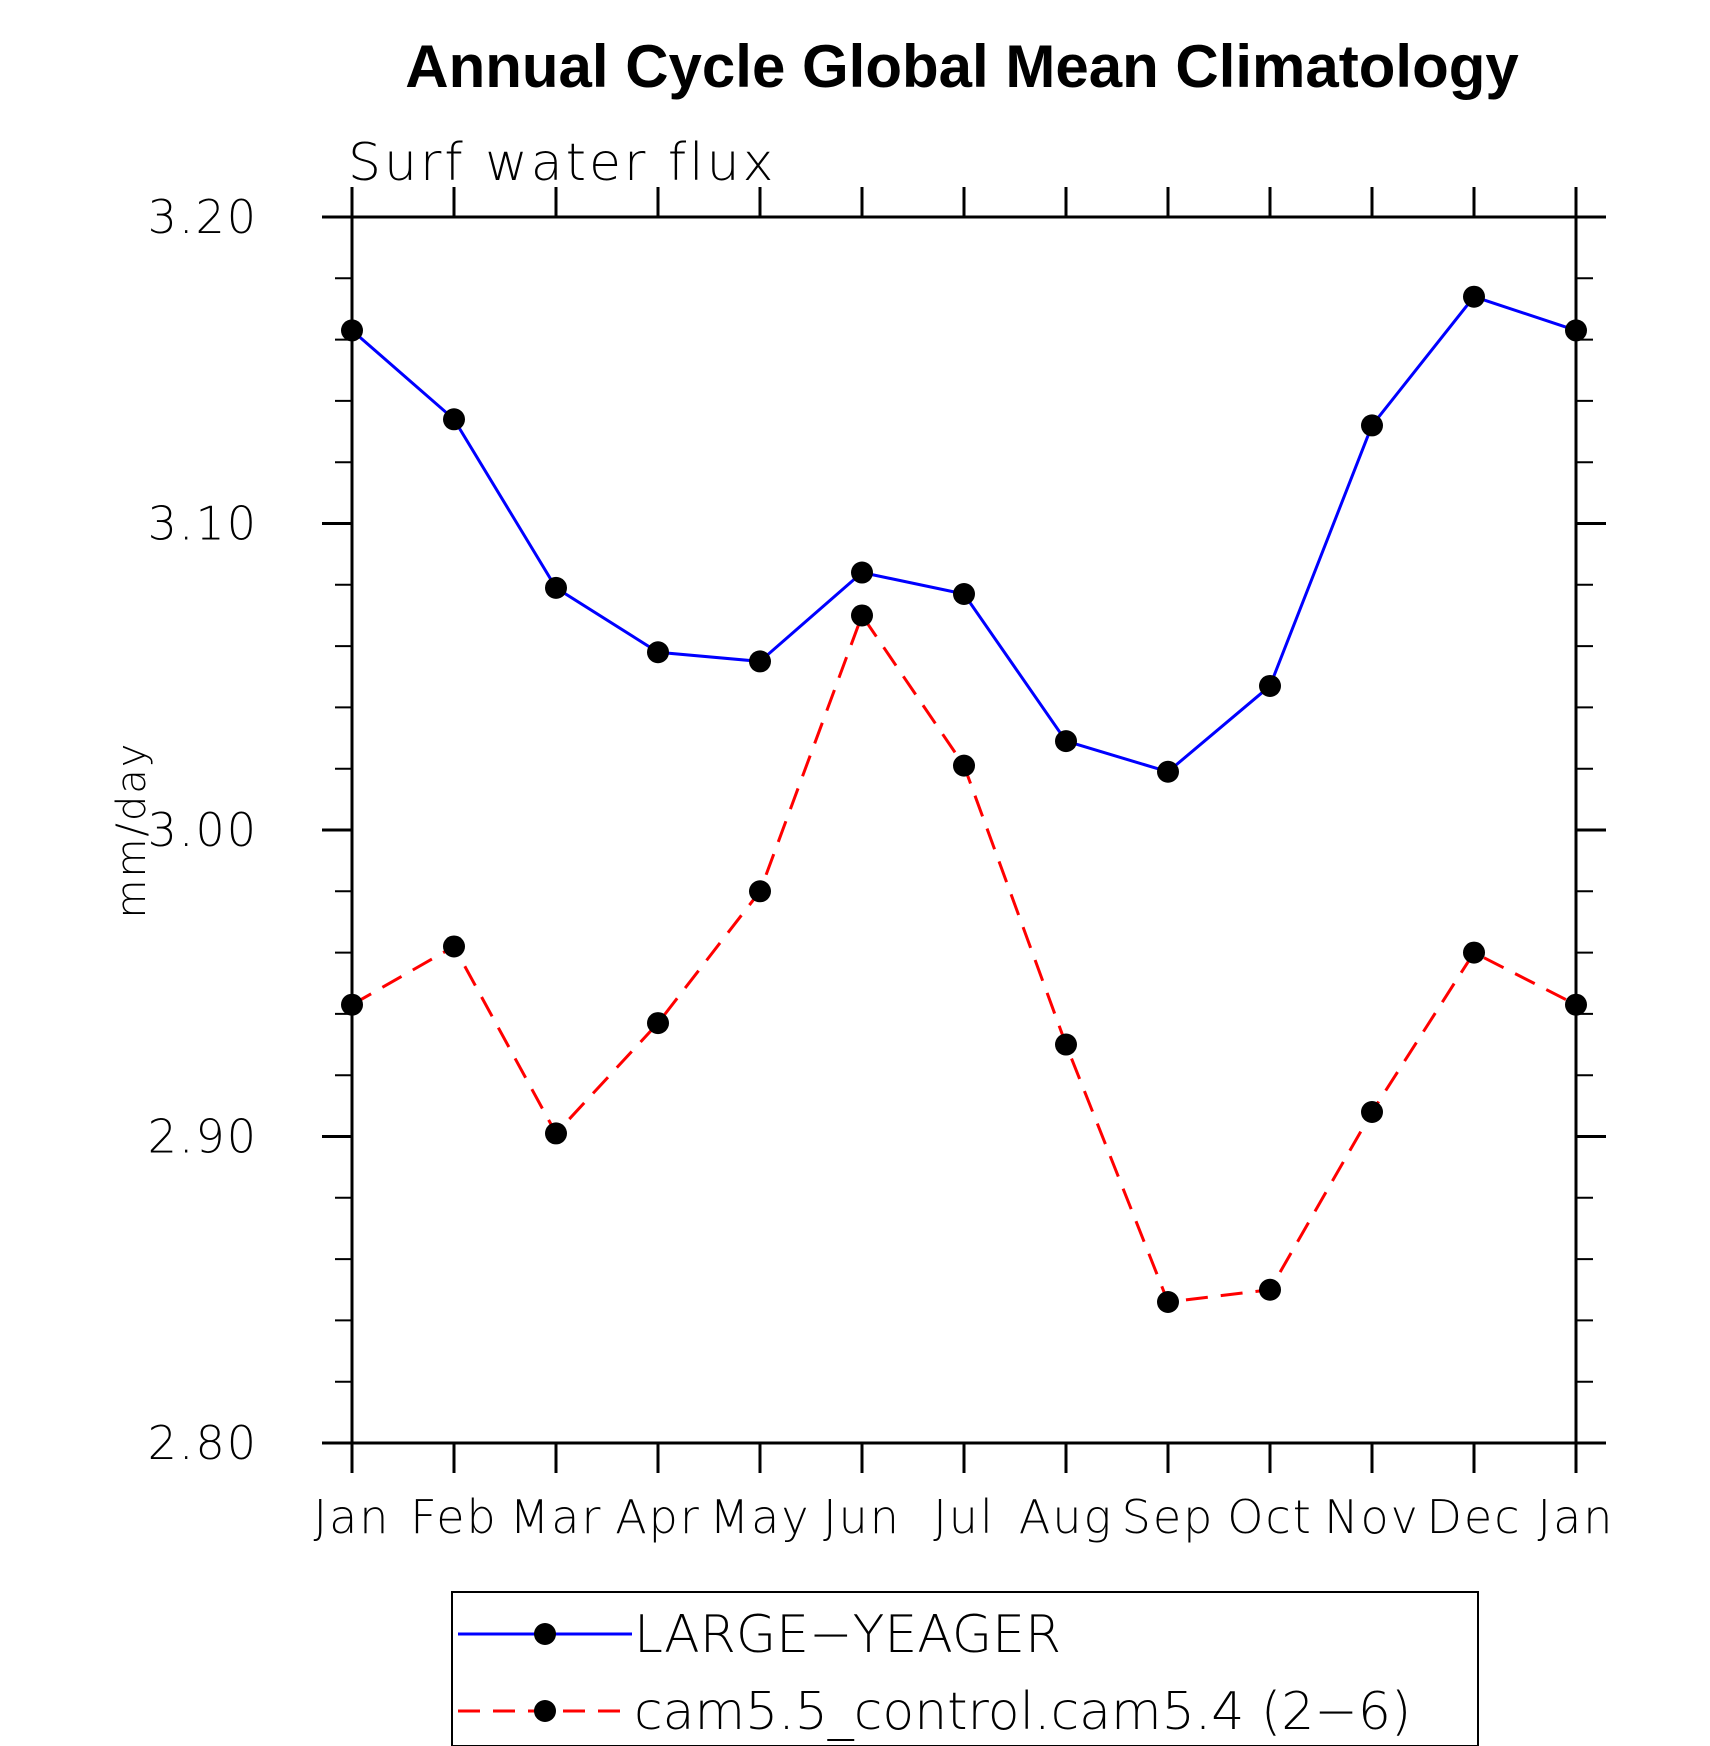 The image size is (1710, 1746). What do you see at coordinates (1270, 1517) in the screenshot?
I see `x-tick-label: Oct` at bounding box center [1270, 1517].